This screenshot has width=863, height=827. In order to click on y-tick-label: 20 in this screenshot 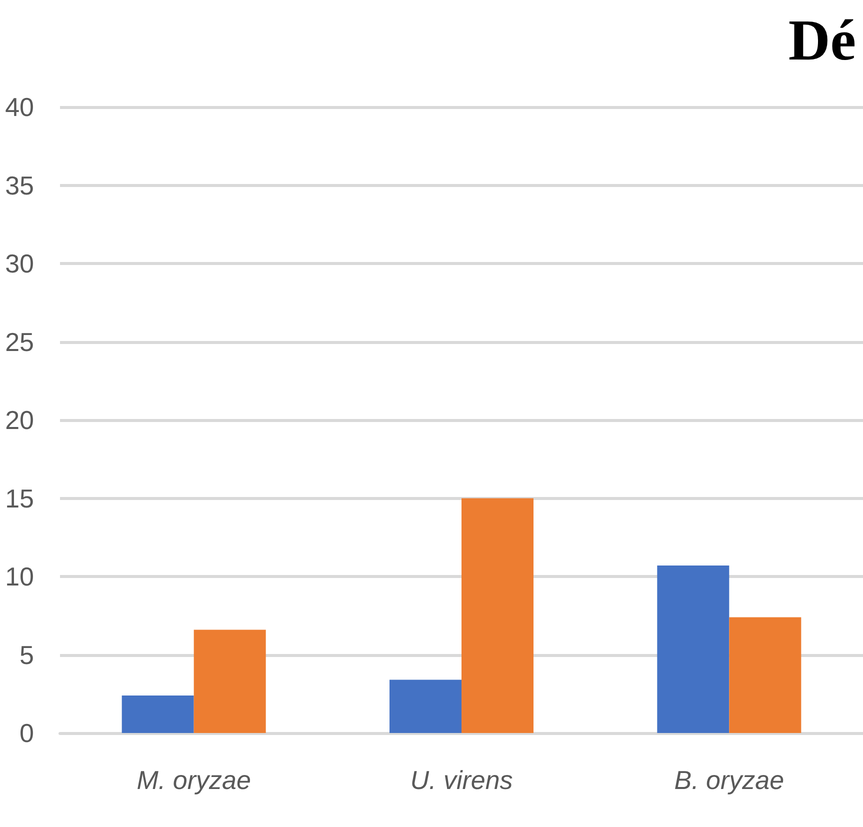, I will do `click(19, 420)`.